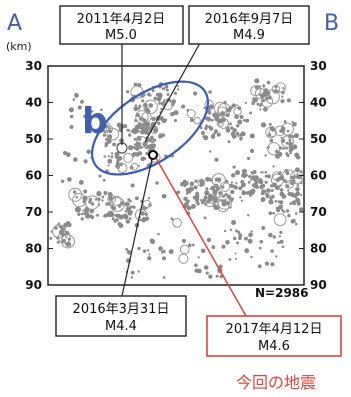 Image resolution: width=351 pixels, height=397 pixels. Describe the element at coordinates (33, 176) in the screenshot. I see `y-tick-label-left-60: 60` at that location.